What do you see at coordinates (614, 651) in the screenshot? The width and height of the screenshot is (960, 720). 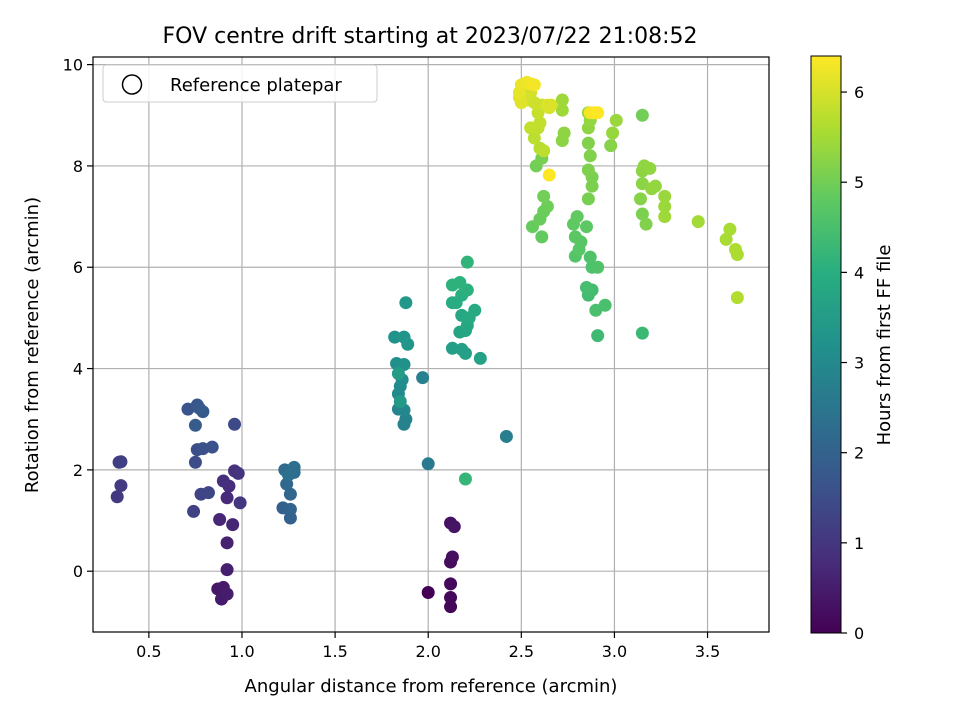 I see `x-tick-label: 3.0` at bounding box center [614, 651].